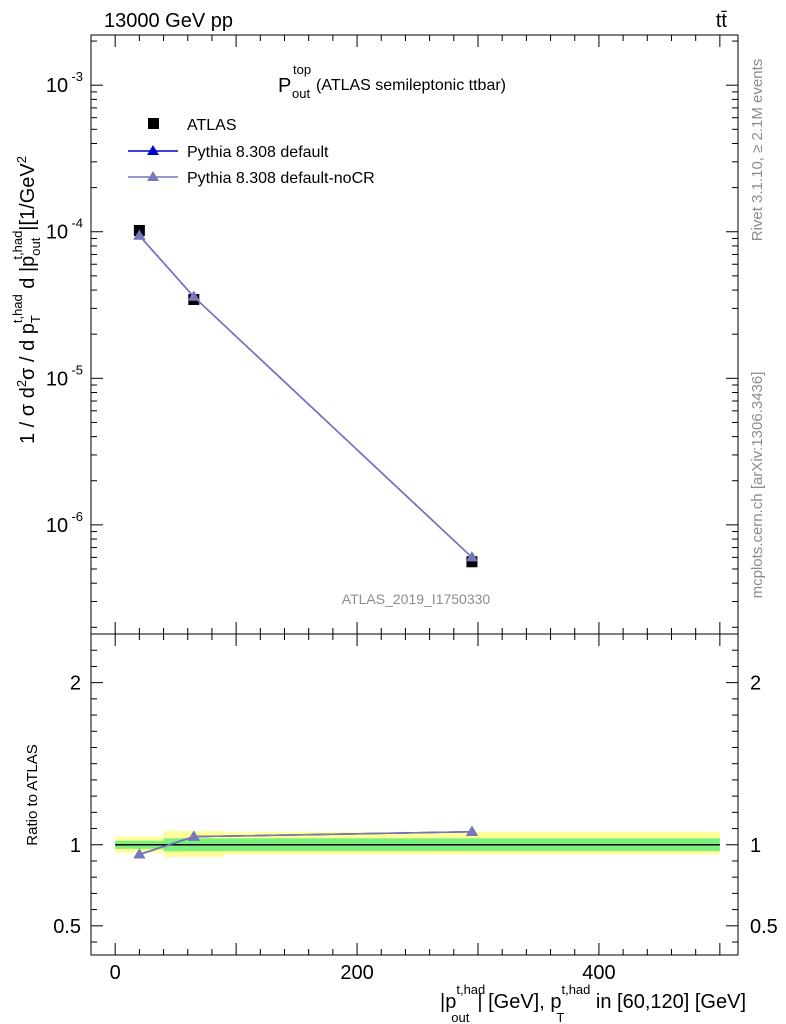 The width and height of the screenshot is (786, 1024). Describe the element at coordinates (32, 794) in the screenshot. I see `ratio-y-label: Ratio to ATLAS` at that location.